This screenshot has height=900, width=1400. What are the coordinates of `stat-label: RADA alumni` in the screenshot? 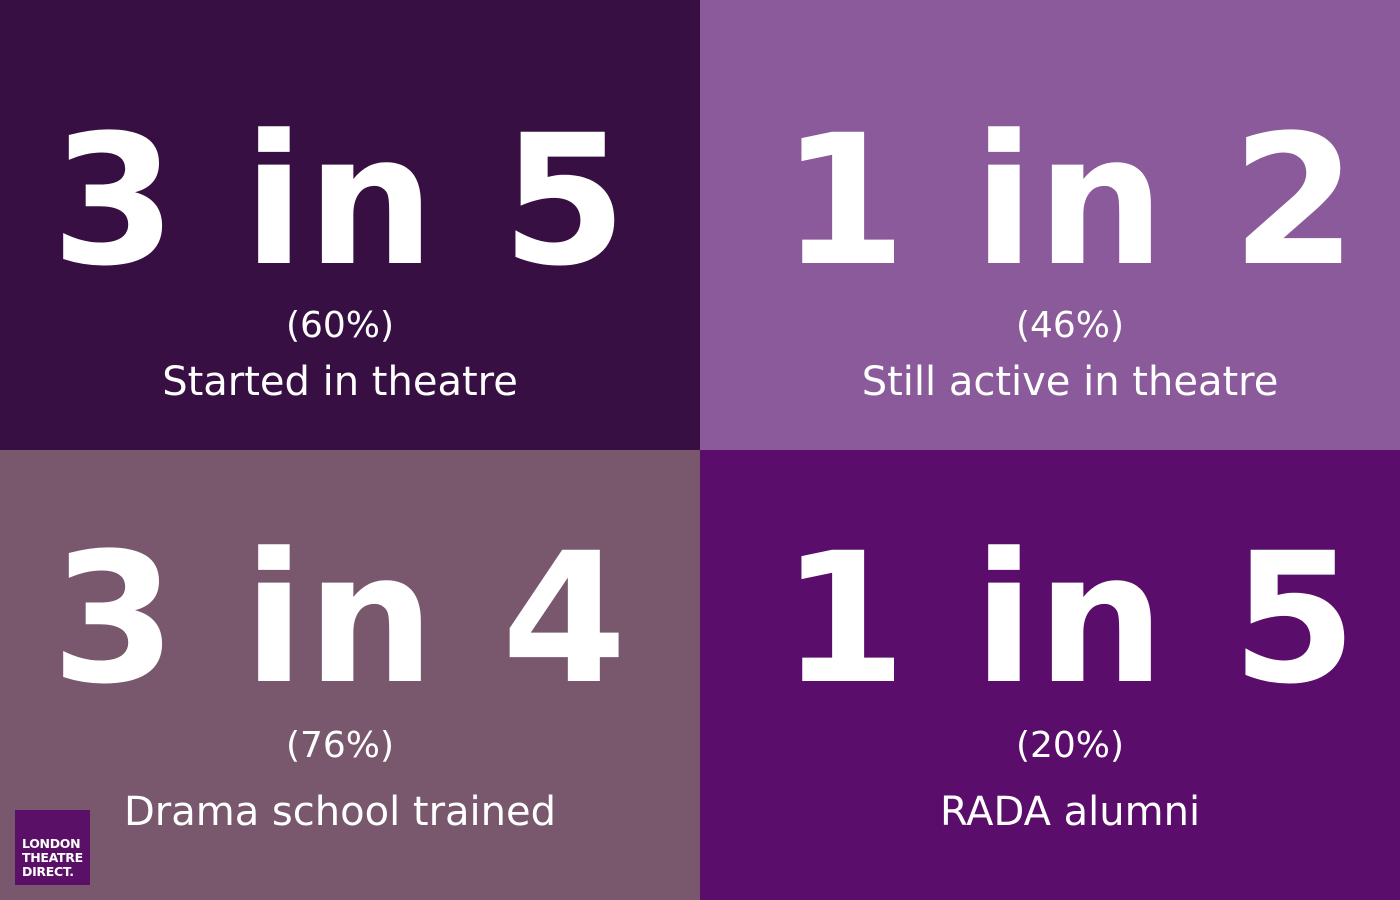 It's located at (1070, 812).